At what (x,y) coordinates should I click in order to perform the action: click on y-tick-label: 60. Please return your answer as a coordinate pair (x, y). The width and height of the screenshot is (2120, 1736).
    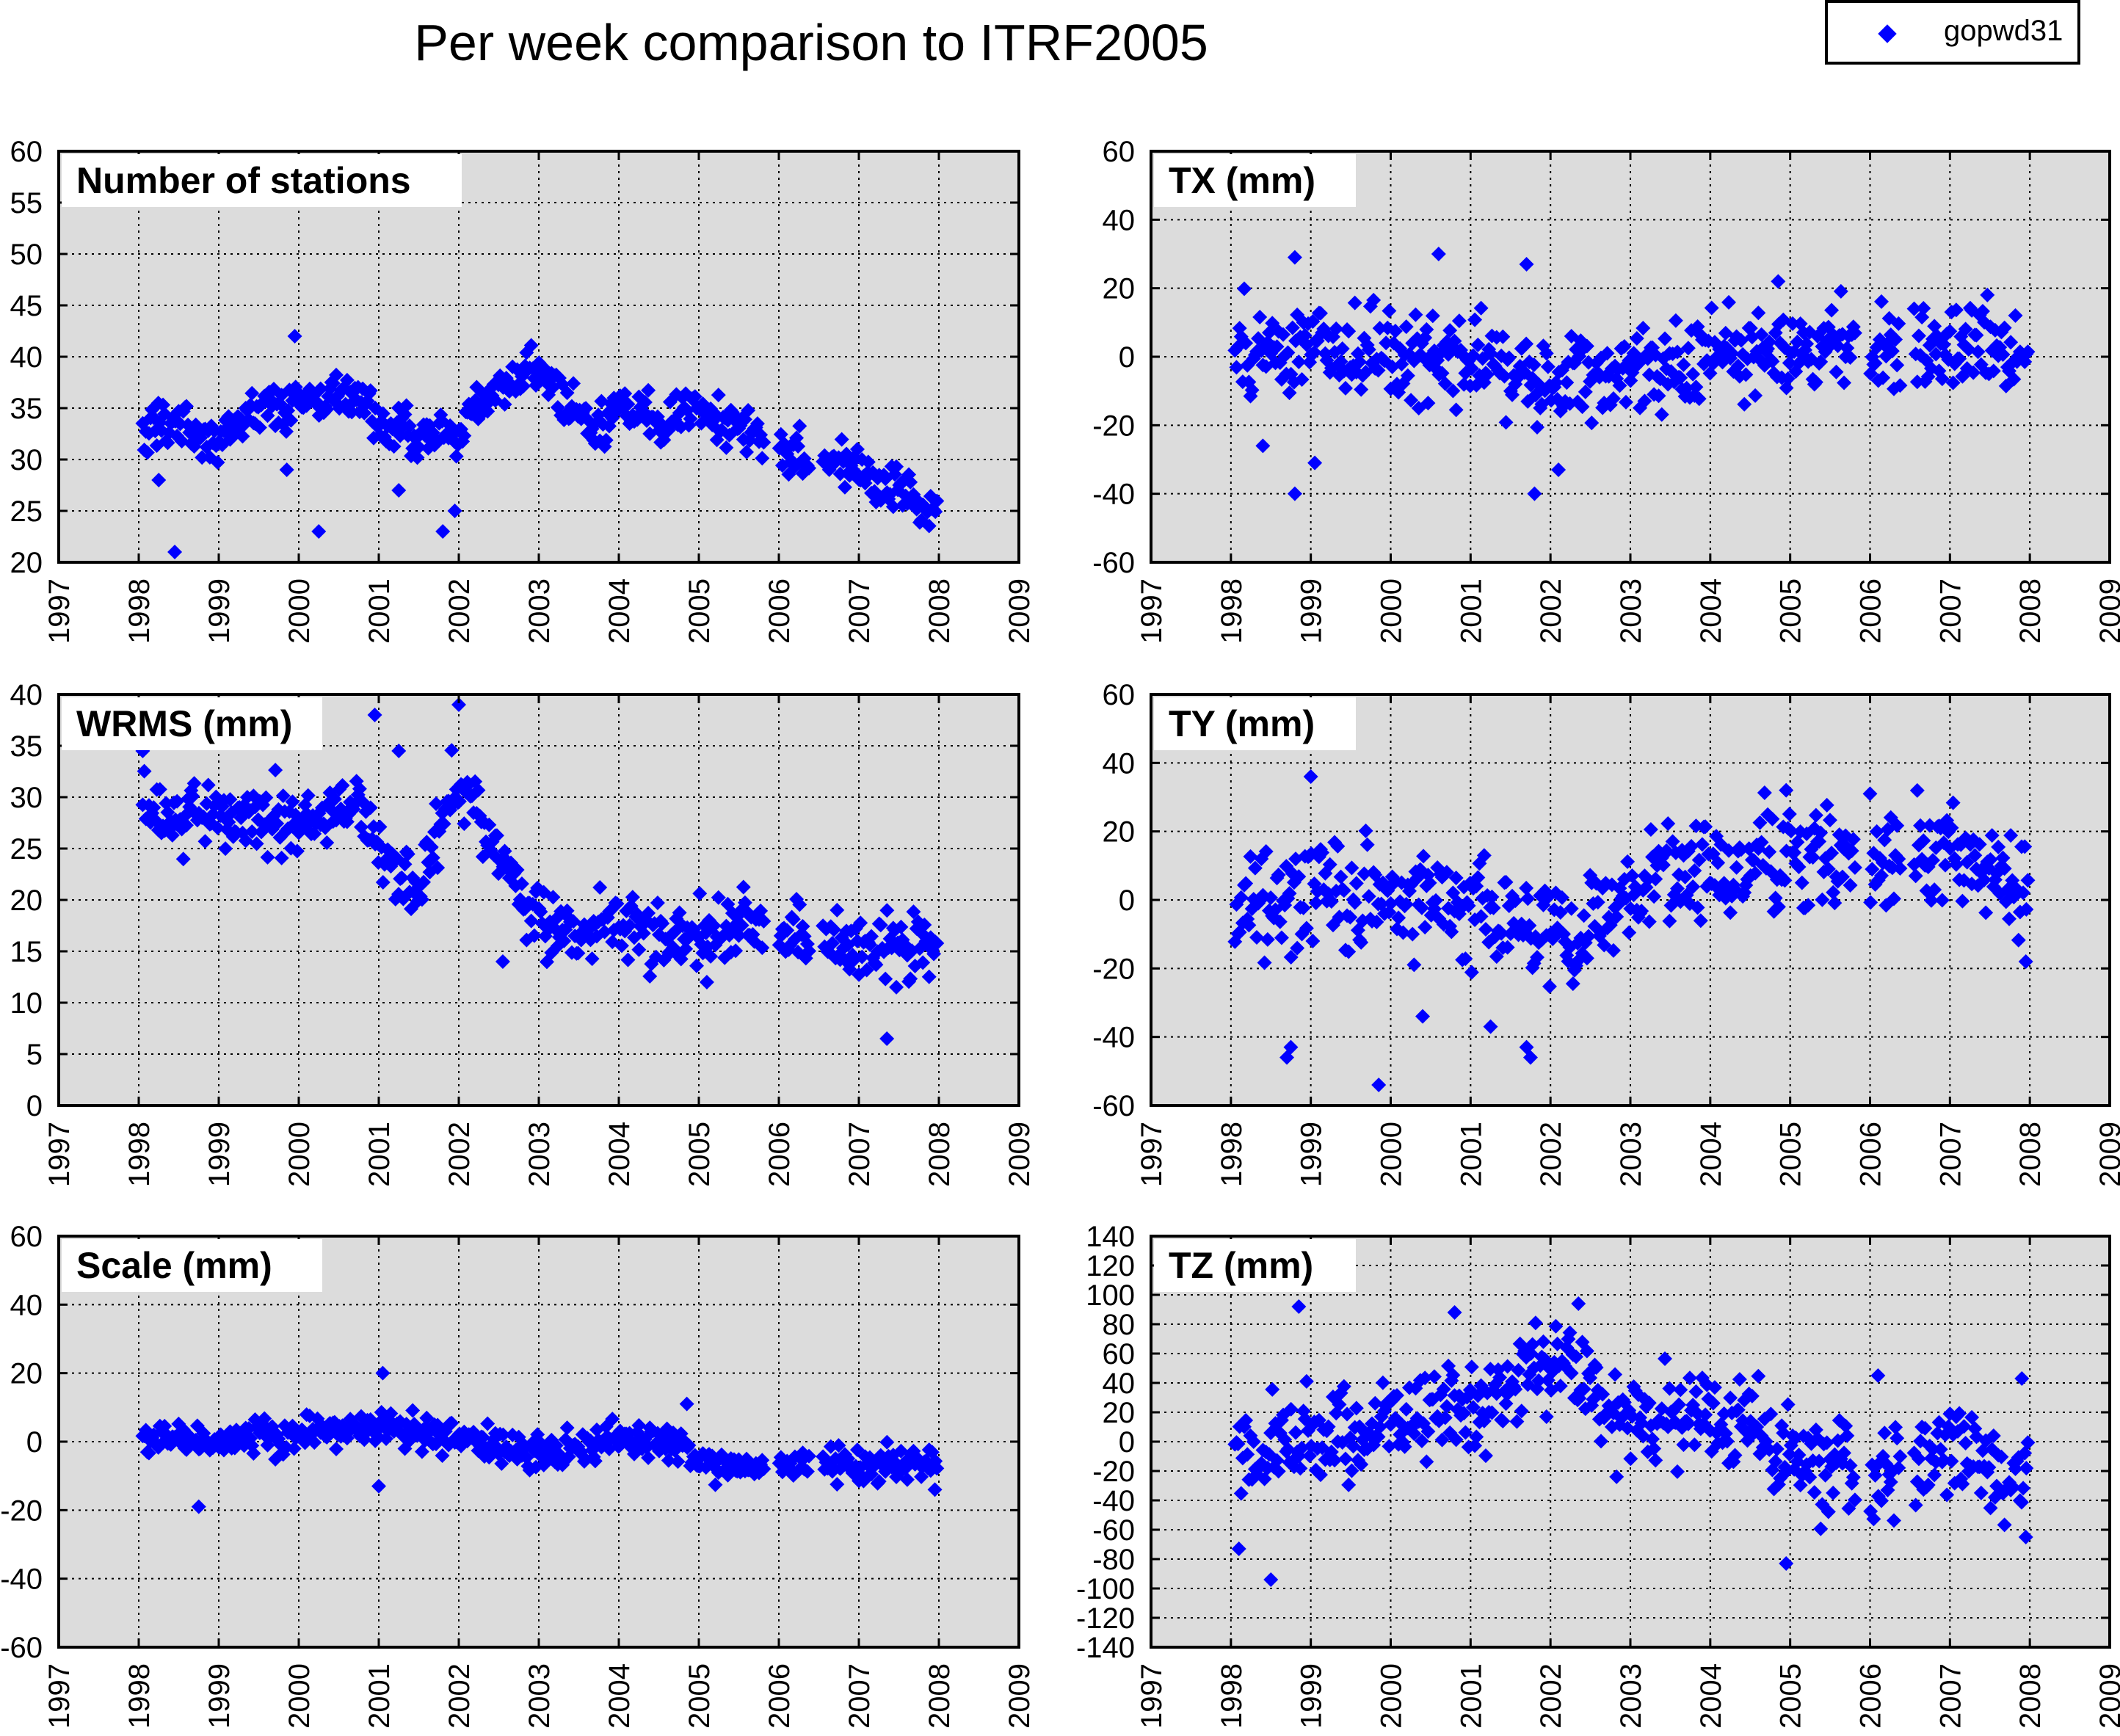
    Looking at the image, I should click on (26, 1237).